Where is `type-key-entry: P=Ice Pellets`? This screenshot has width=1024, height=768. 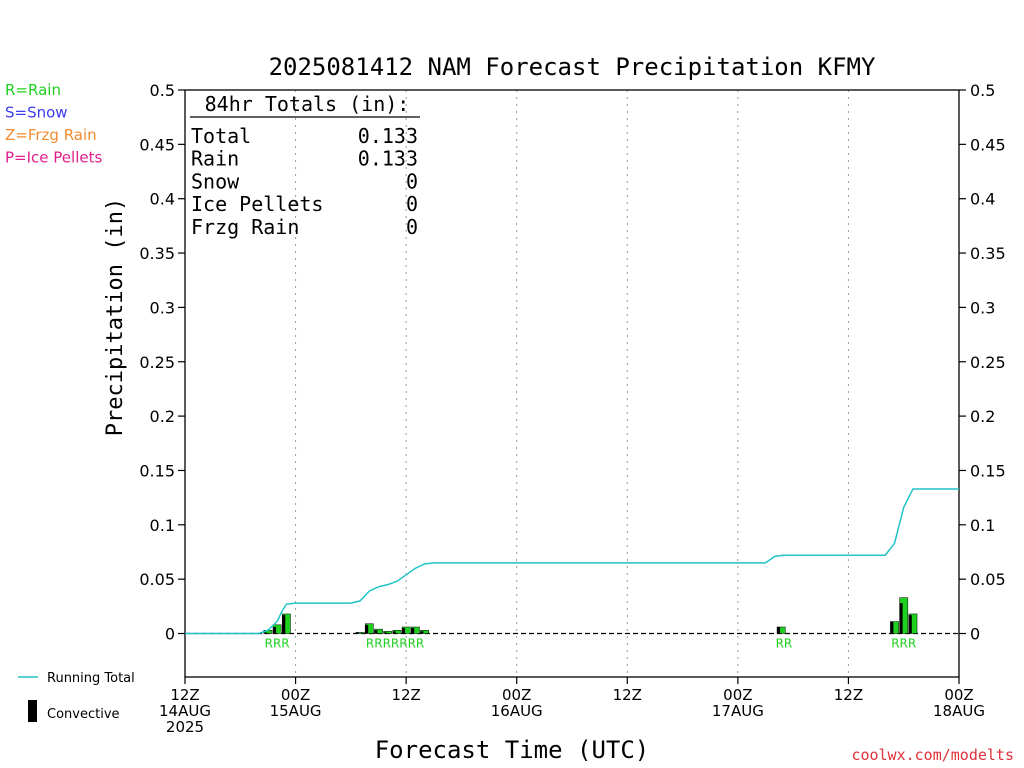
type-key-entry: P=Ice Pellets is located at coordinates (53, 158).